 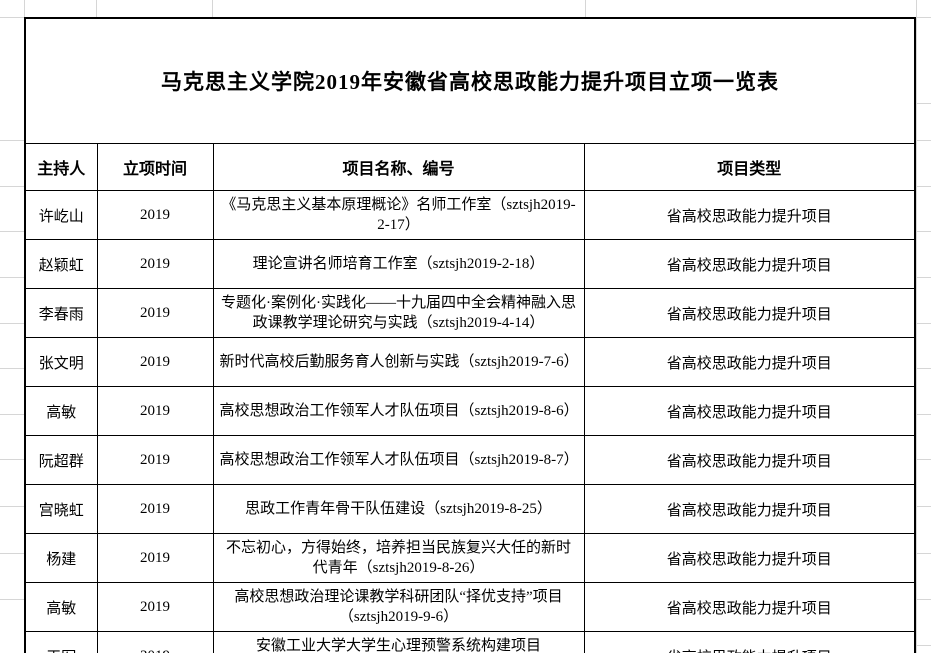 I want to click on gridline-top-left-edge, so click(x=24, y=8).